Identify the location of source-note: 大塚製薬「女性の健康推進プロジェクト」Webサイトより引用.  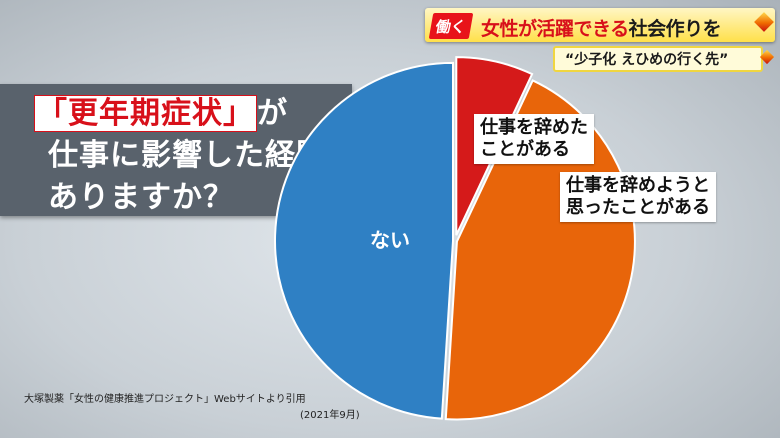
(165, 399).